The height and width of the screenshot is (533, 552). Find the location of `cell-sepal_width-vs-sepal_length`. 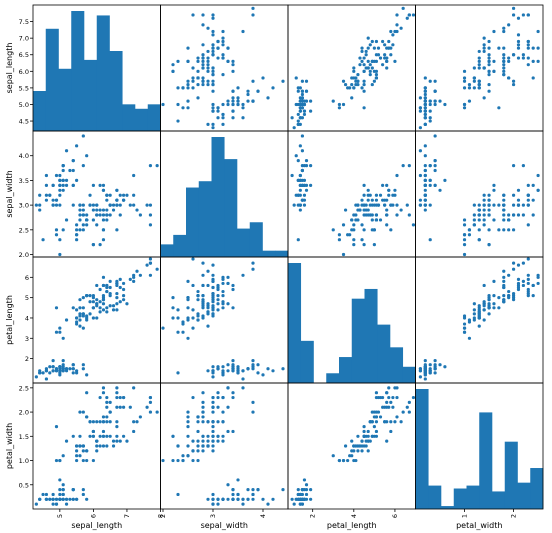

cell-sepal_width-vs-sepal_length is located at coordinates (96, 194).